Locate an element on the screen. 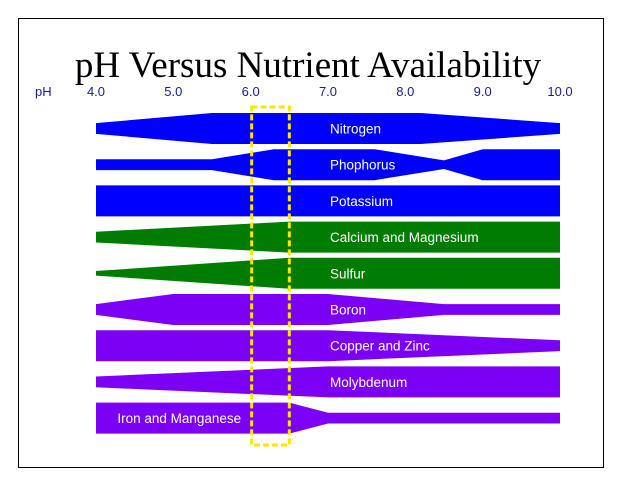 This screenshot has width=622, height=491. tick-label-7.0: 7.0 is located at coordinates (328, 91).